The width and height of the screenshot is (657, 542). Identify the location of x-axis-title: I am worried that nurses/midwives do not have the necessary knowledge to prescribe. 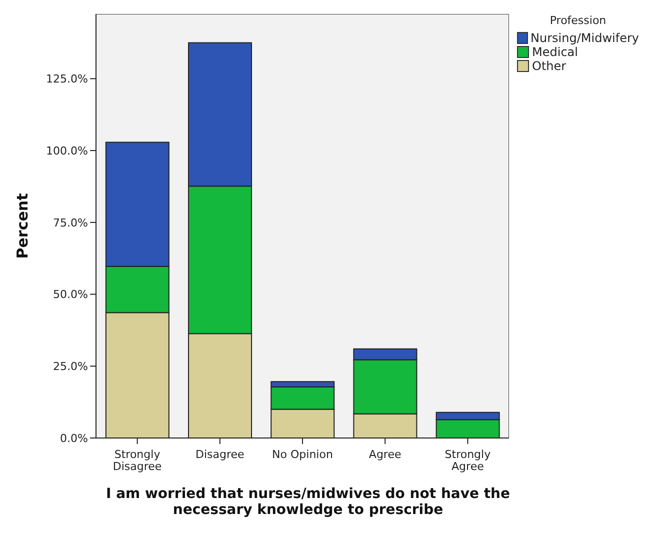
(308, 502).